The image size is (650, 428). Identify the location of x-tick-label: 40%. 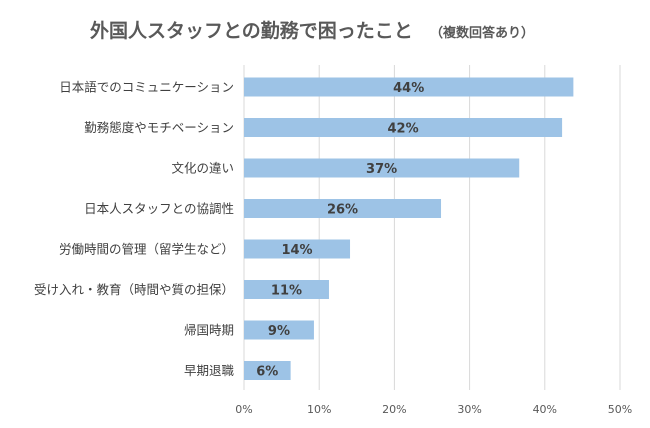
(545, 409).